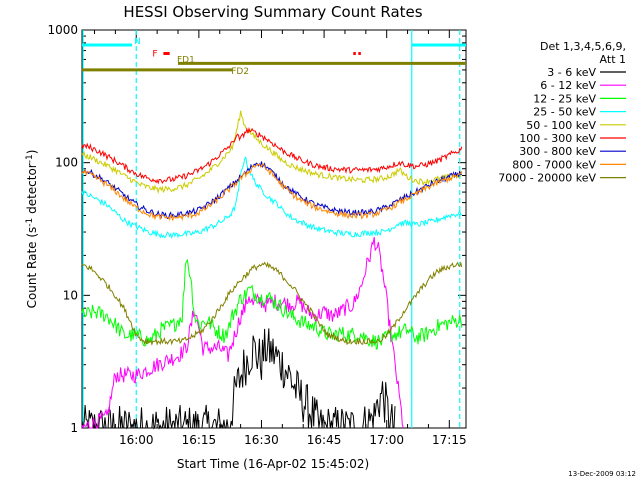  I want to click on footer-timestamp: 13-Dec-2009 03:12, so click(602, 474).